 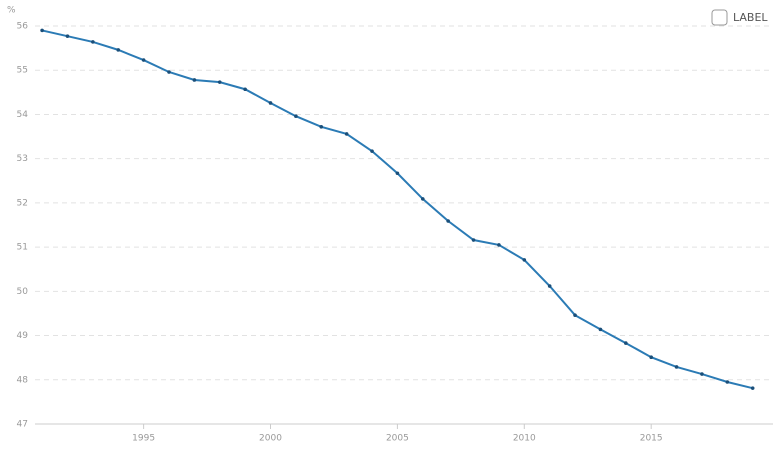 I want to click on legend: LABEL, so click(x=739, y=17).